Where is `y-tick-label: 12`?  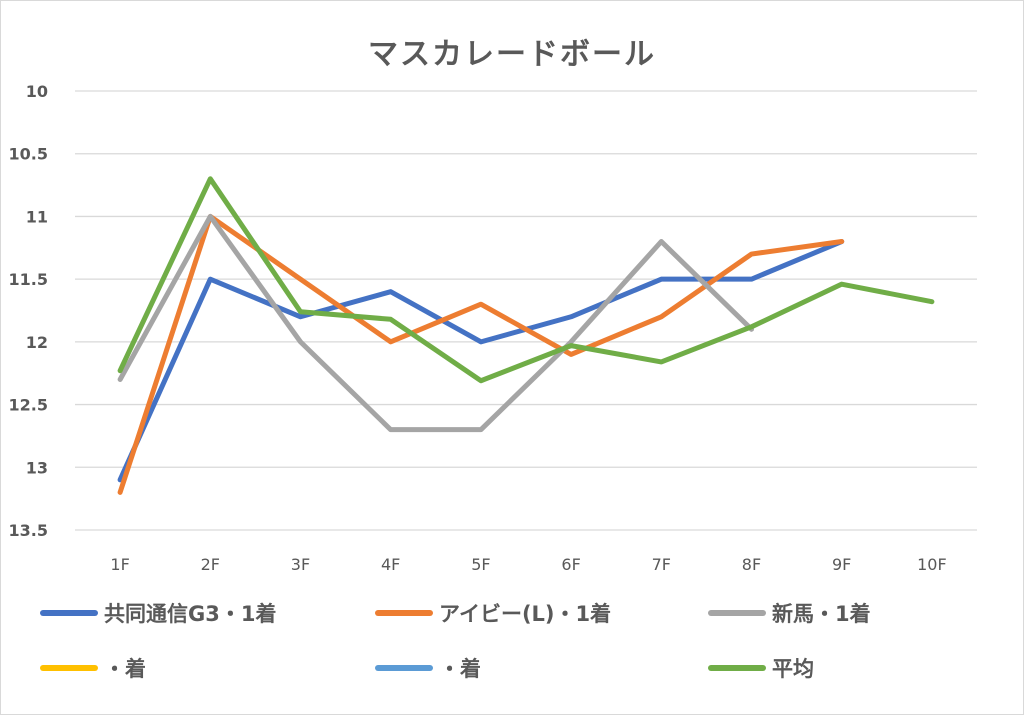 y-tick-label: 12 is located at coordinates (37, 342).